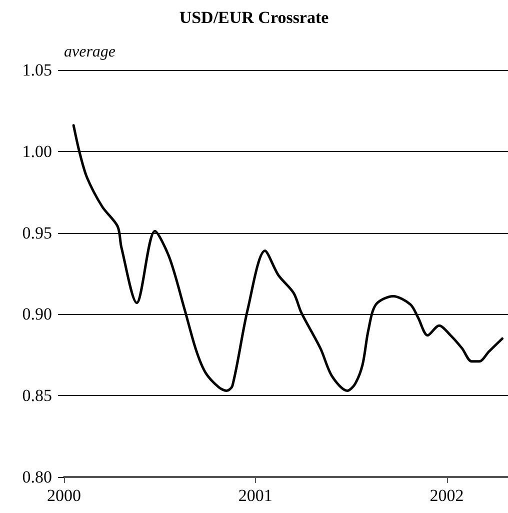 The height and width of the screenshot is (513, 508). Describe the element at coordinates (37, 477) in the screenshot. I see `y-tick-label: 0.80` at that location.